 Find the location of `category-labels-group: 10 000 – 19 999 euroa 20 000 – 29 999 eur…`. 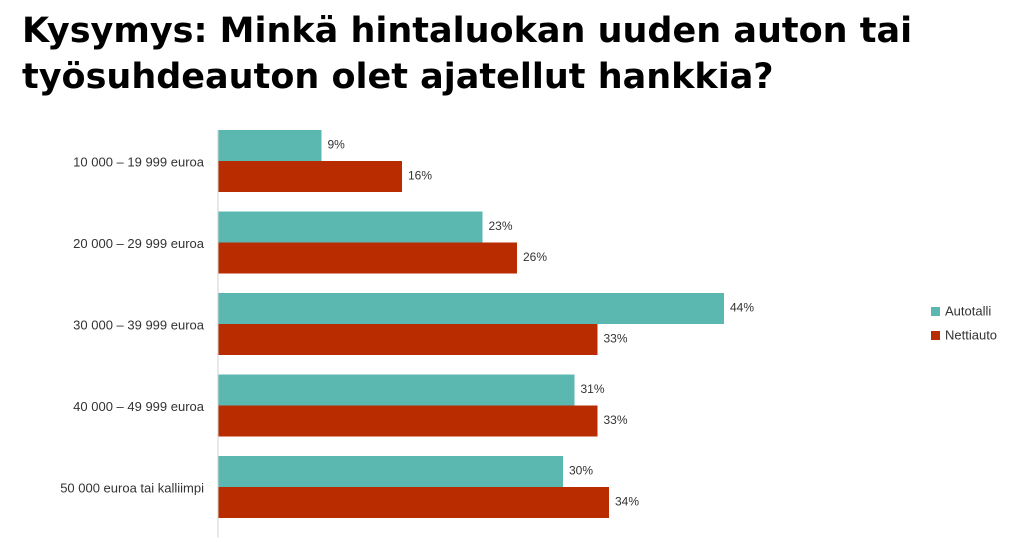

category-labels-group: 10 000 – 19 999 euroa 20 000 – 29 999 eur… is located at coordinates (132, 324).